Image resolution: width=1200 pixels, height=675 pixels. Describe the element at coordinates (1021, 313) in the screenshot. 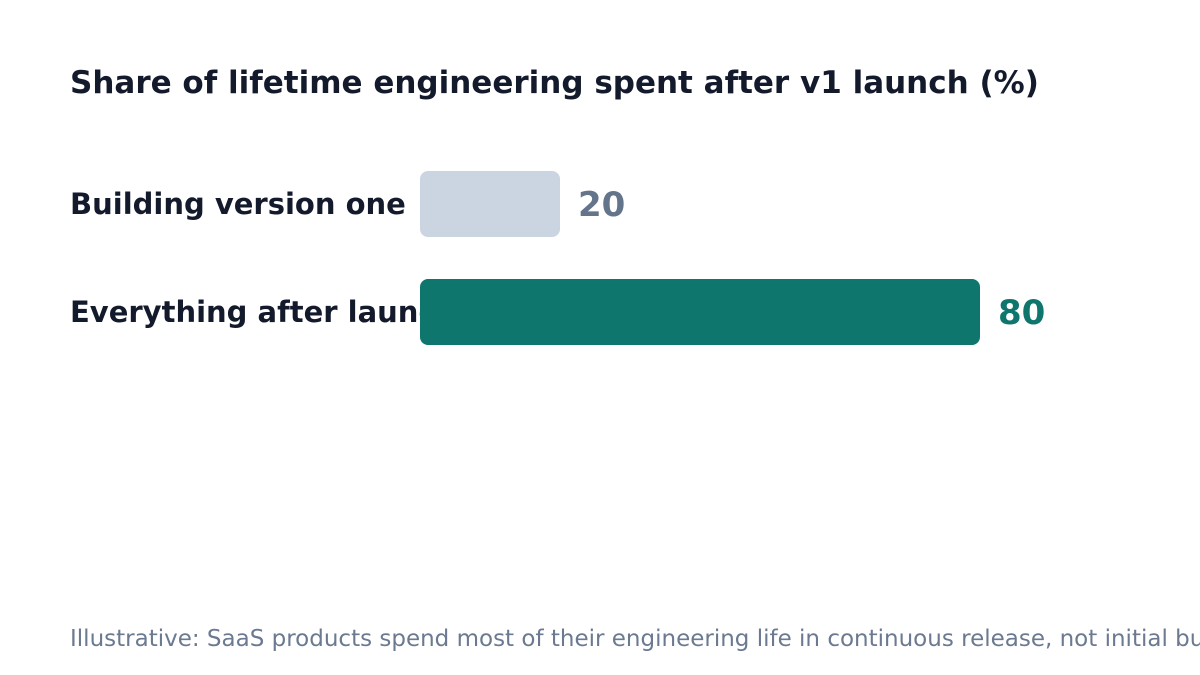

I see `value-label: 80` at that location.